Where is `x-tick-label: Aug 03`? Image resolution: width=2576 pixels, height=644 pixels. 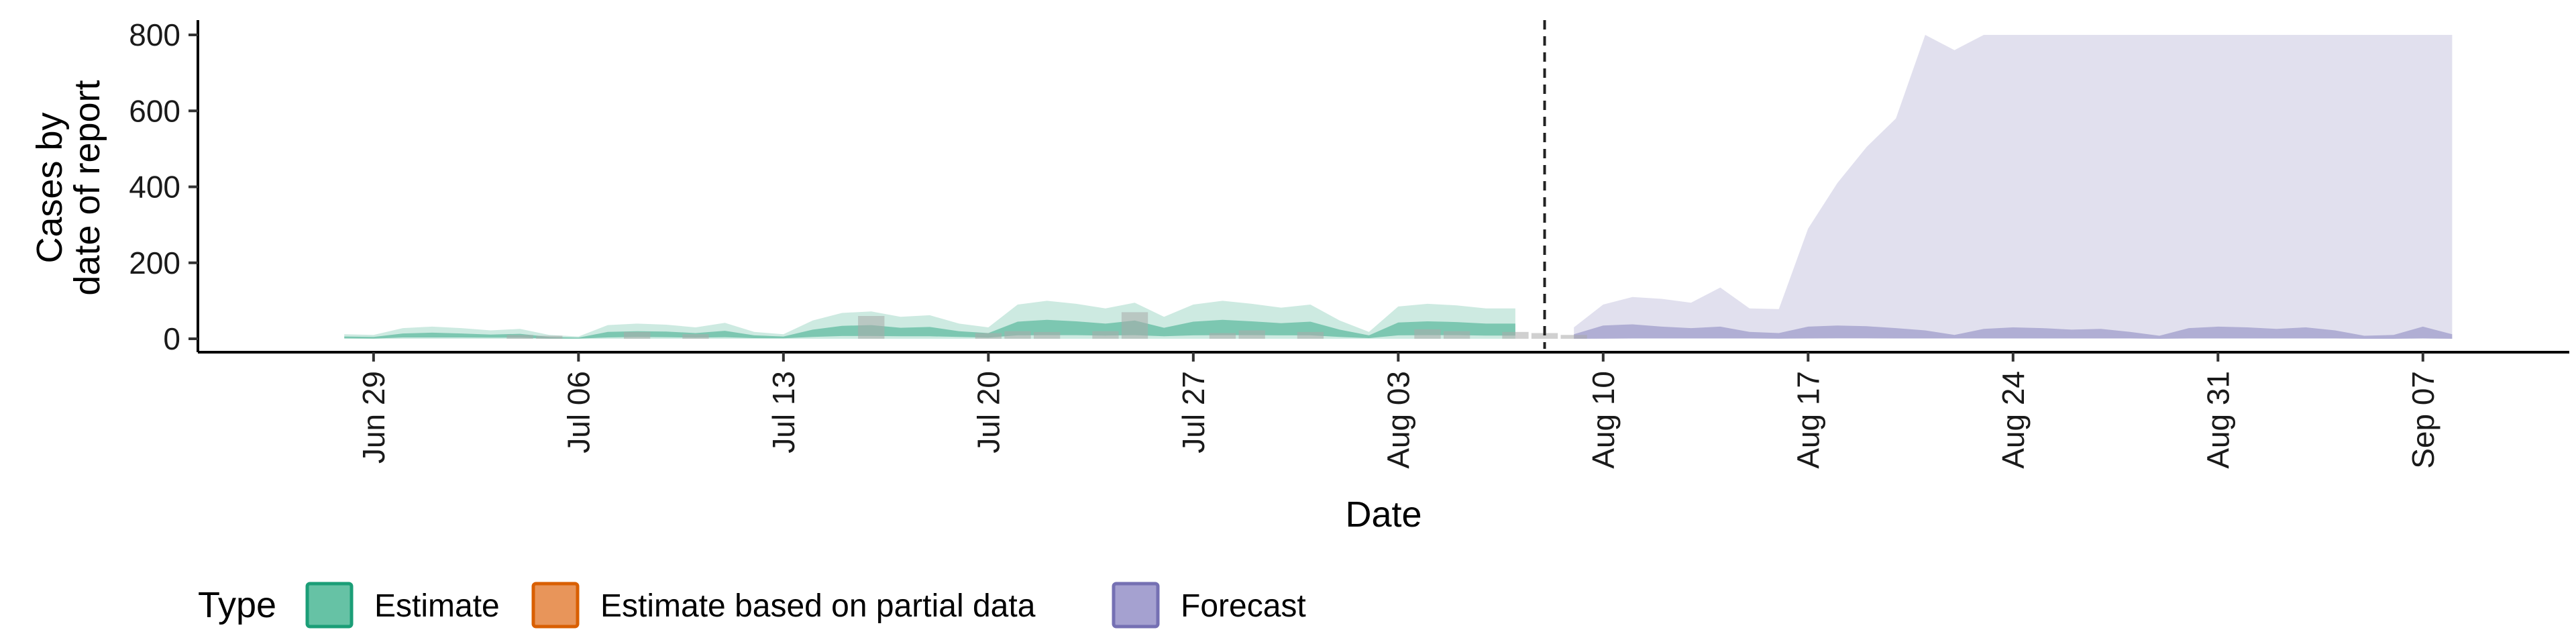 x-tick-label: Aug 03 is located at coordinates (1398, 420).